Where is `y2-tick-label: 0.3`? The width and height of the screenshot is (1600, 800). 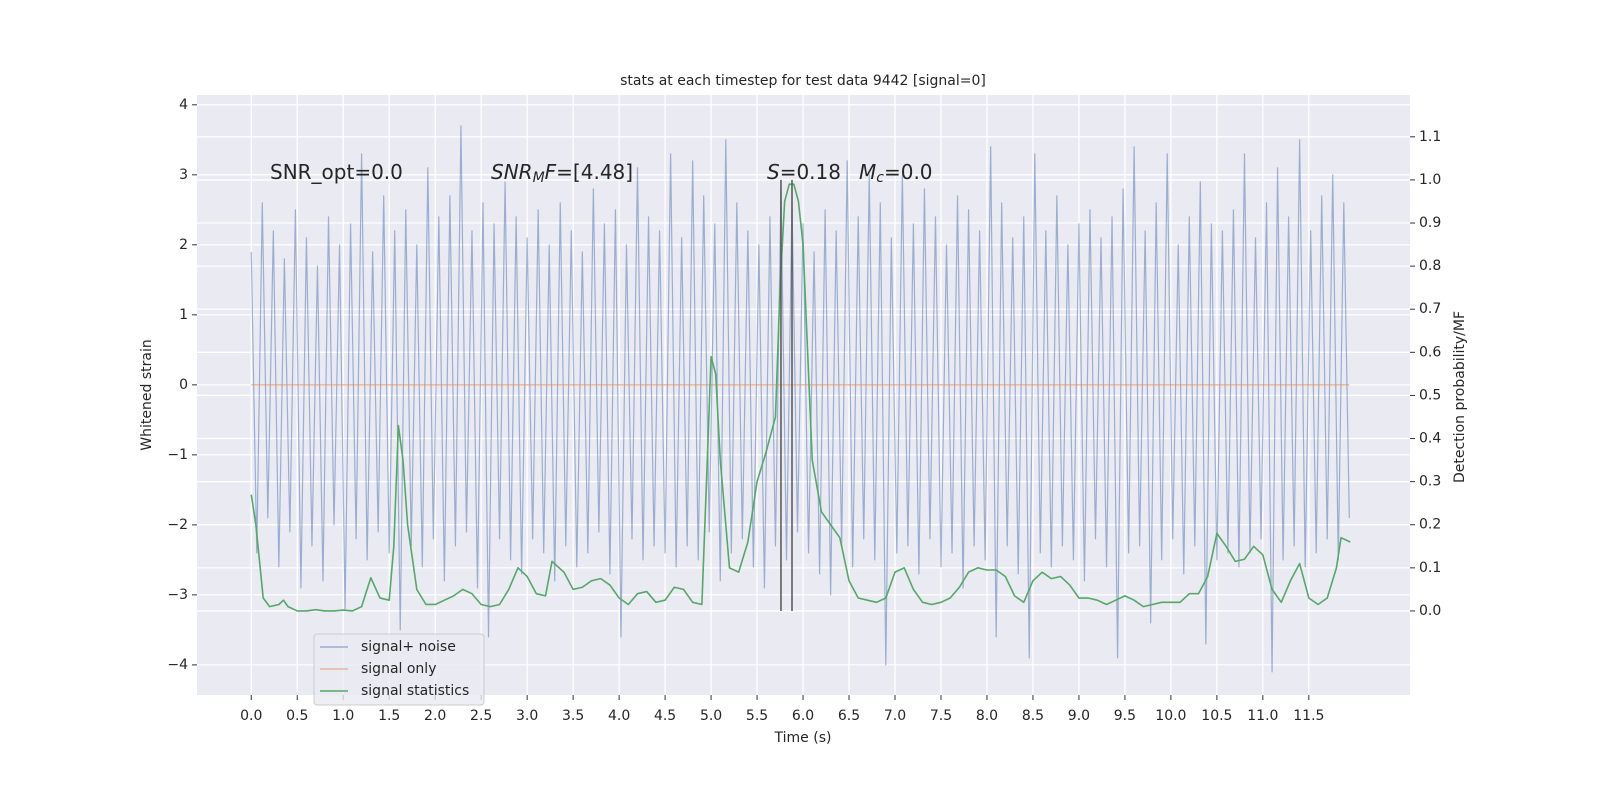
y2-tick-label: 0.3 is located at coordinates (1430, 482).